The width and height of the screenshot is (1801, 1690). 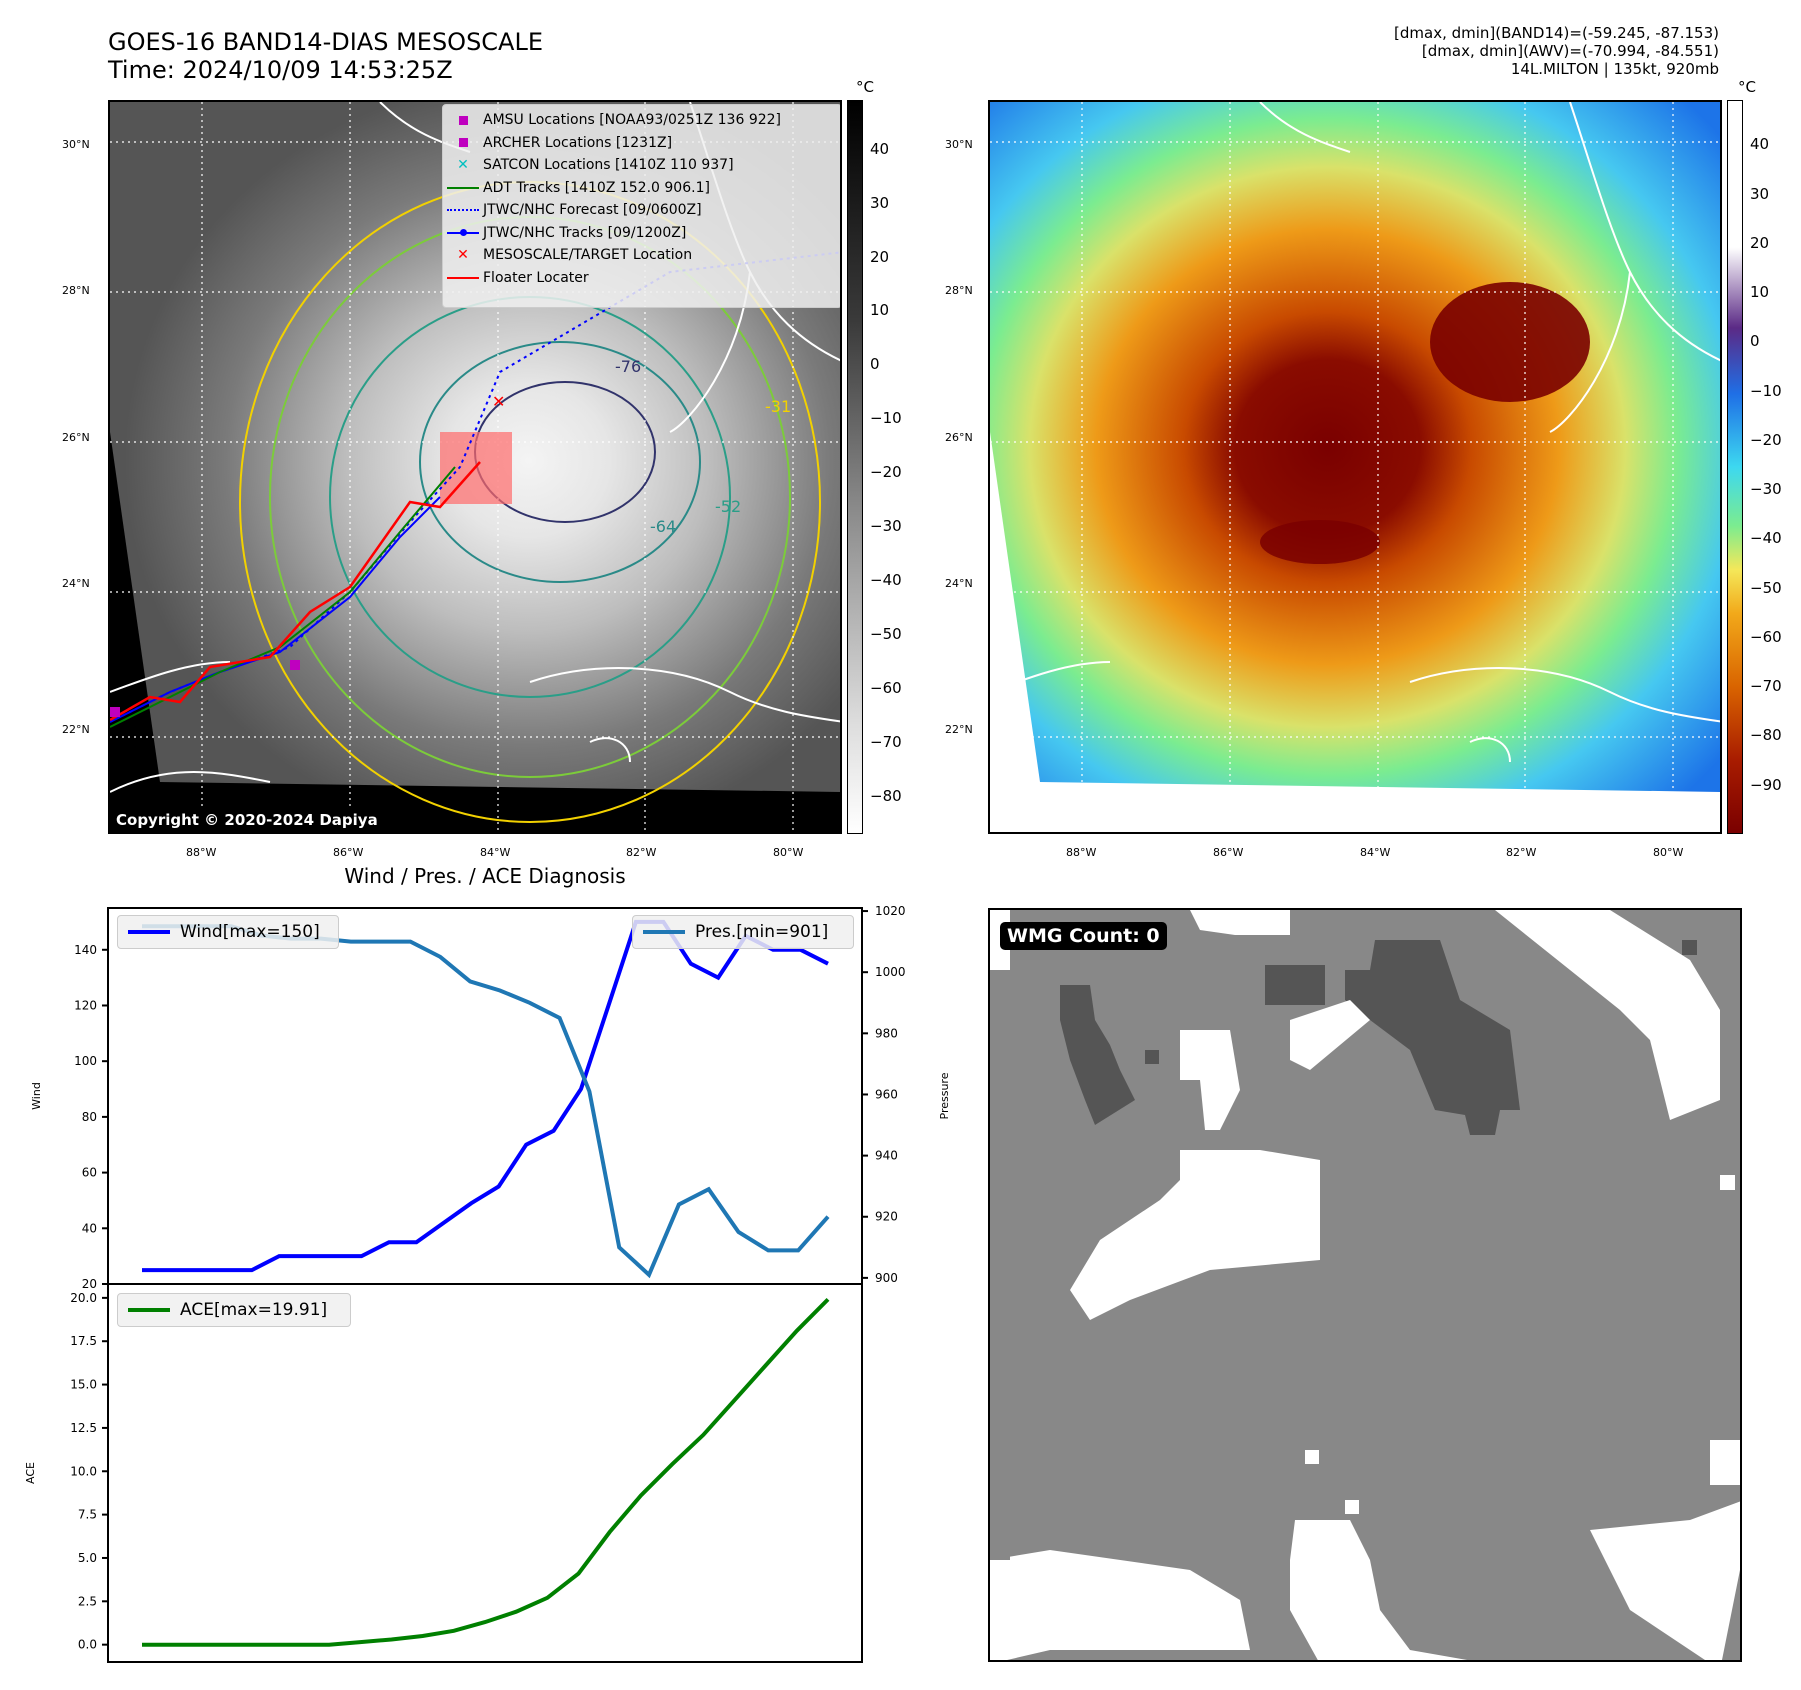 What do you see at coordinates (30, 1473) in the screenshot?
I see `ace-axis-label: ACE` at bounding box center [30, 1473].